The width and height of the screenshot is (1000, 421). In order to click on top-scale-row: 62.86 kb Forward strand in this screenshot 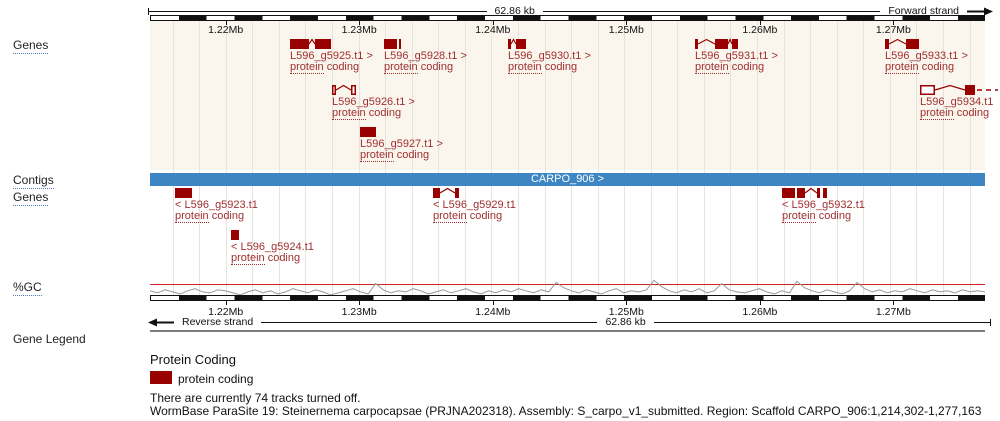, I will do `click(570, 11)`.